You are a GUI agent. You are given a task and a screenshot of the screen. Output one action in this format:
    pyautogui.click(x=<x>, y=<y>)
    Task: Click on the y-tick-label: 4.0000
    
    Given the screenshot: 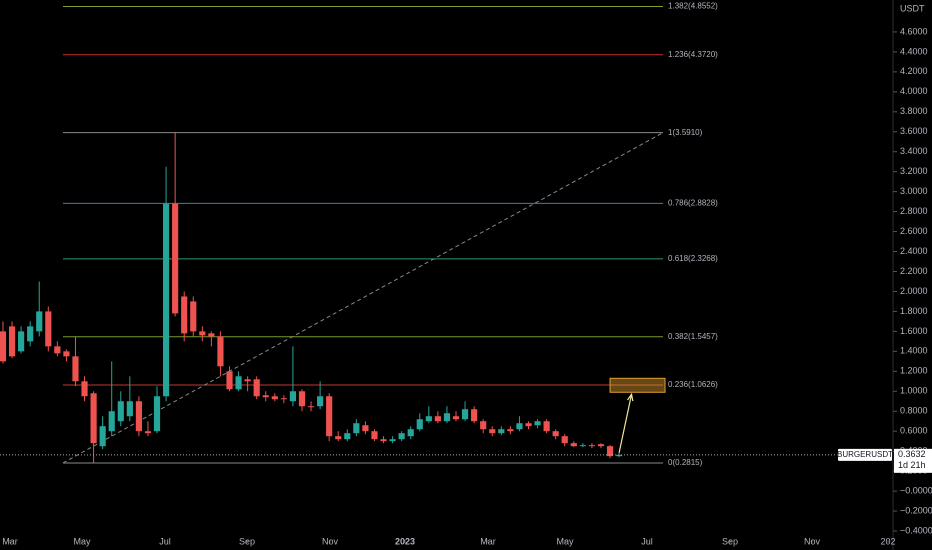 What is the action you would take?
    pyautogui.click(x=914, y=91)
    